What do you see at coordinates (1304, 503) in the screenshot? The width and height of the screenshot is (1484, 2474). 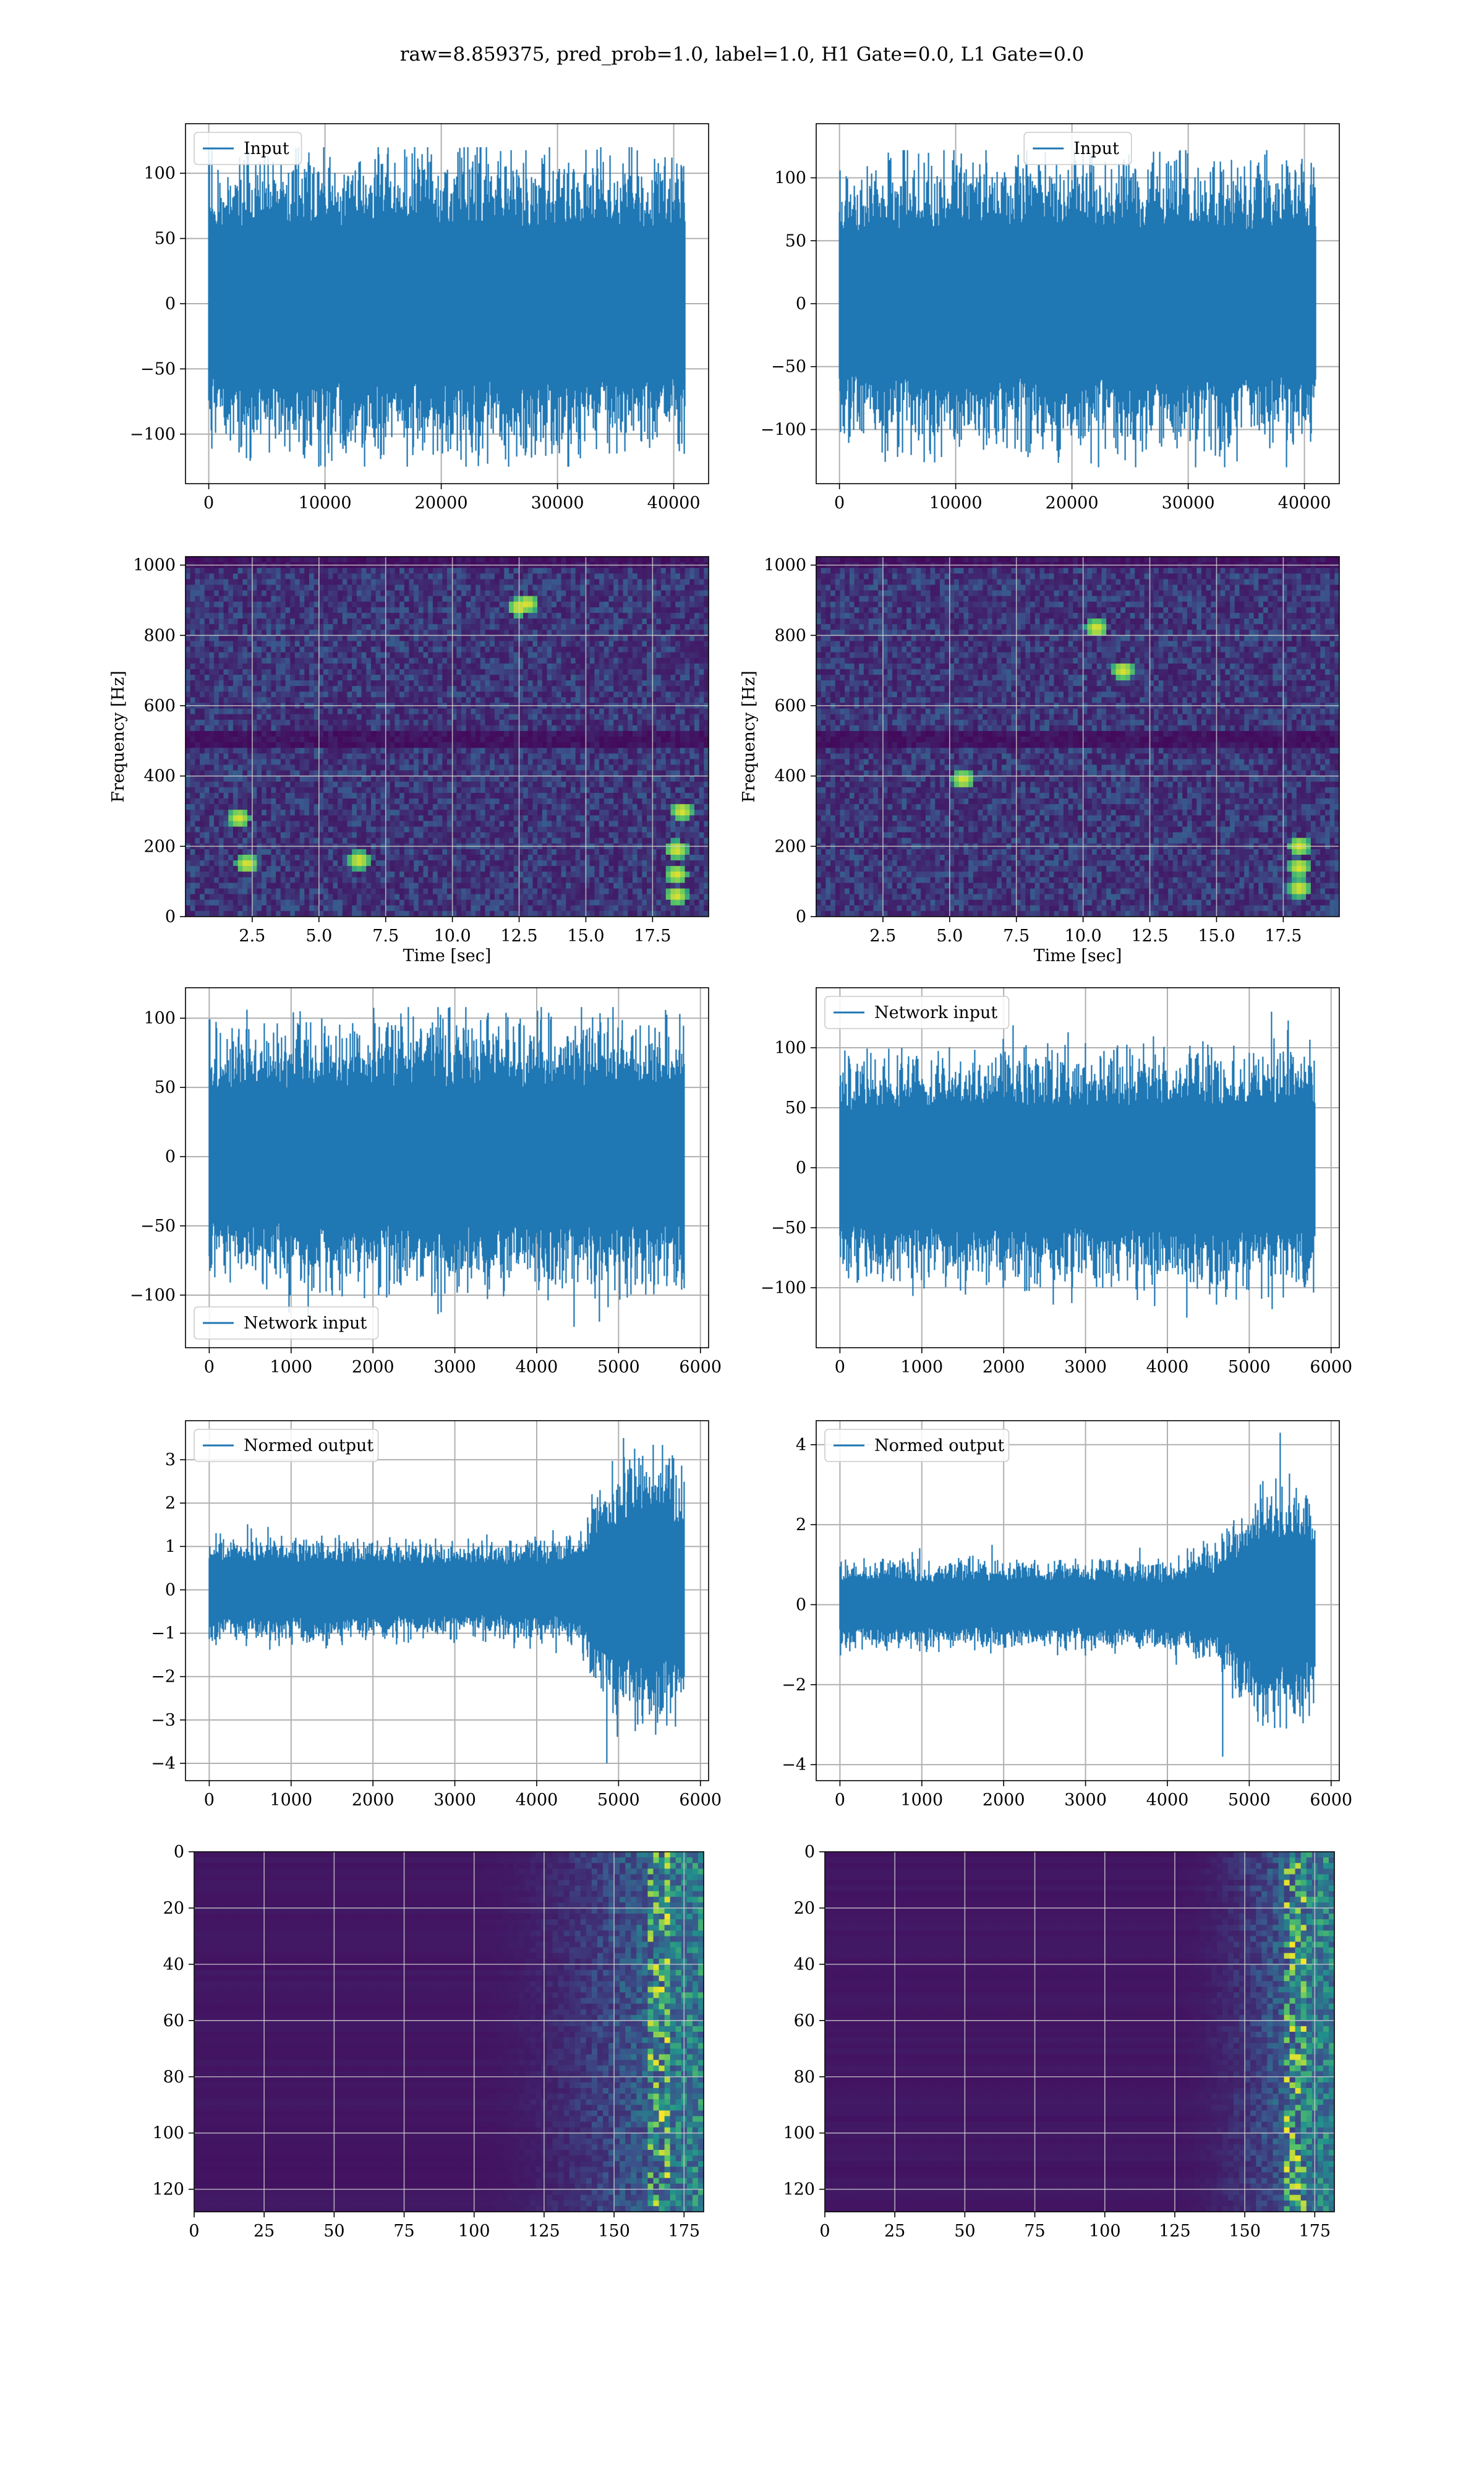 I see `x-tick-label: 40000` at bounding box center [1304, 503].